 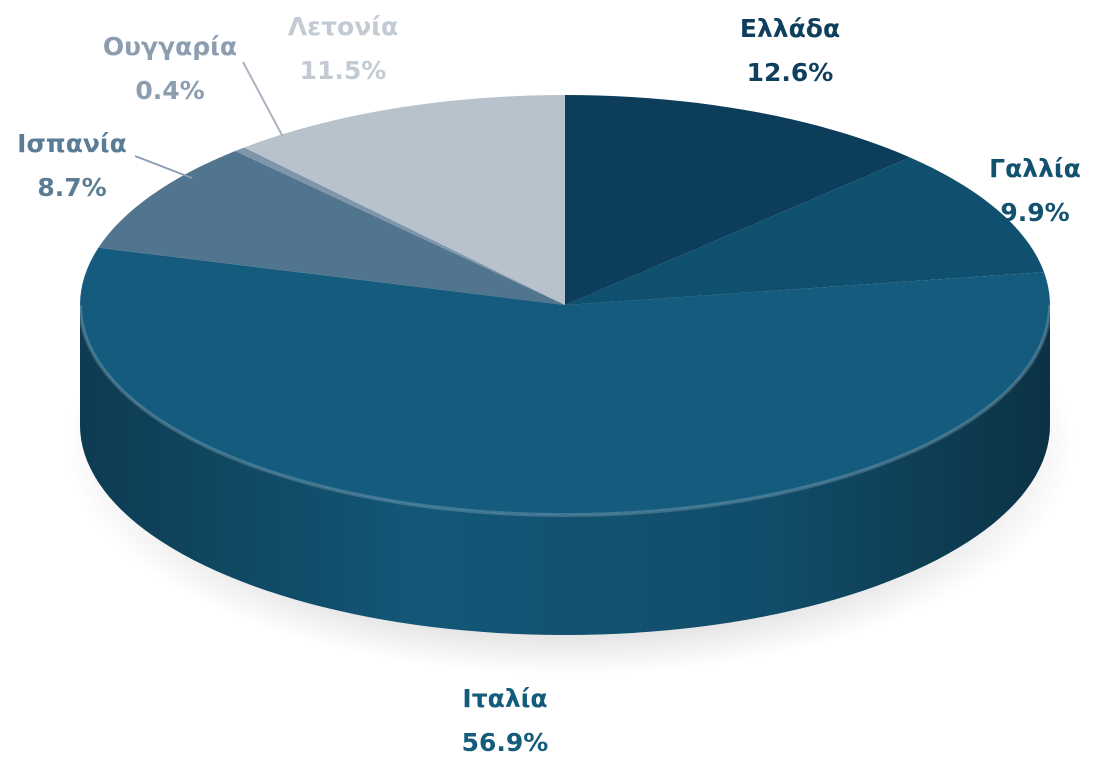 What do you see at coordinates (505, 742) in the screenshot?
I see `slice-label-value: 56.9%` at bounding box center [505, 742].